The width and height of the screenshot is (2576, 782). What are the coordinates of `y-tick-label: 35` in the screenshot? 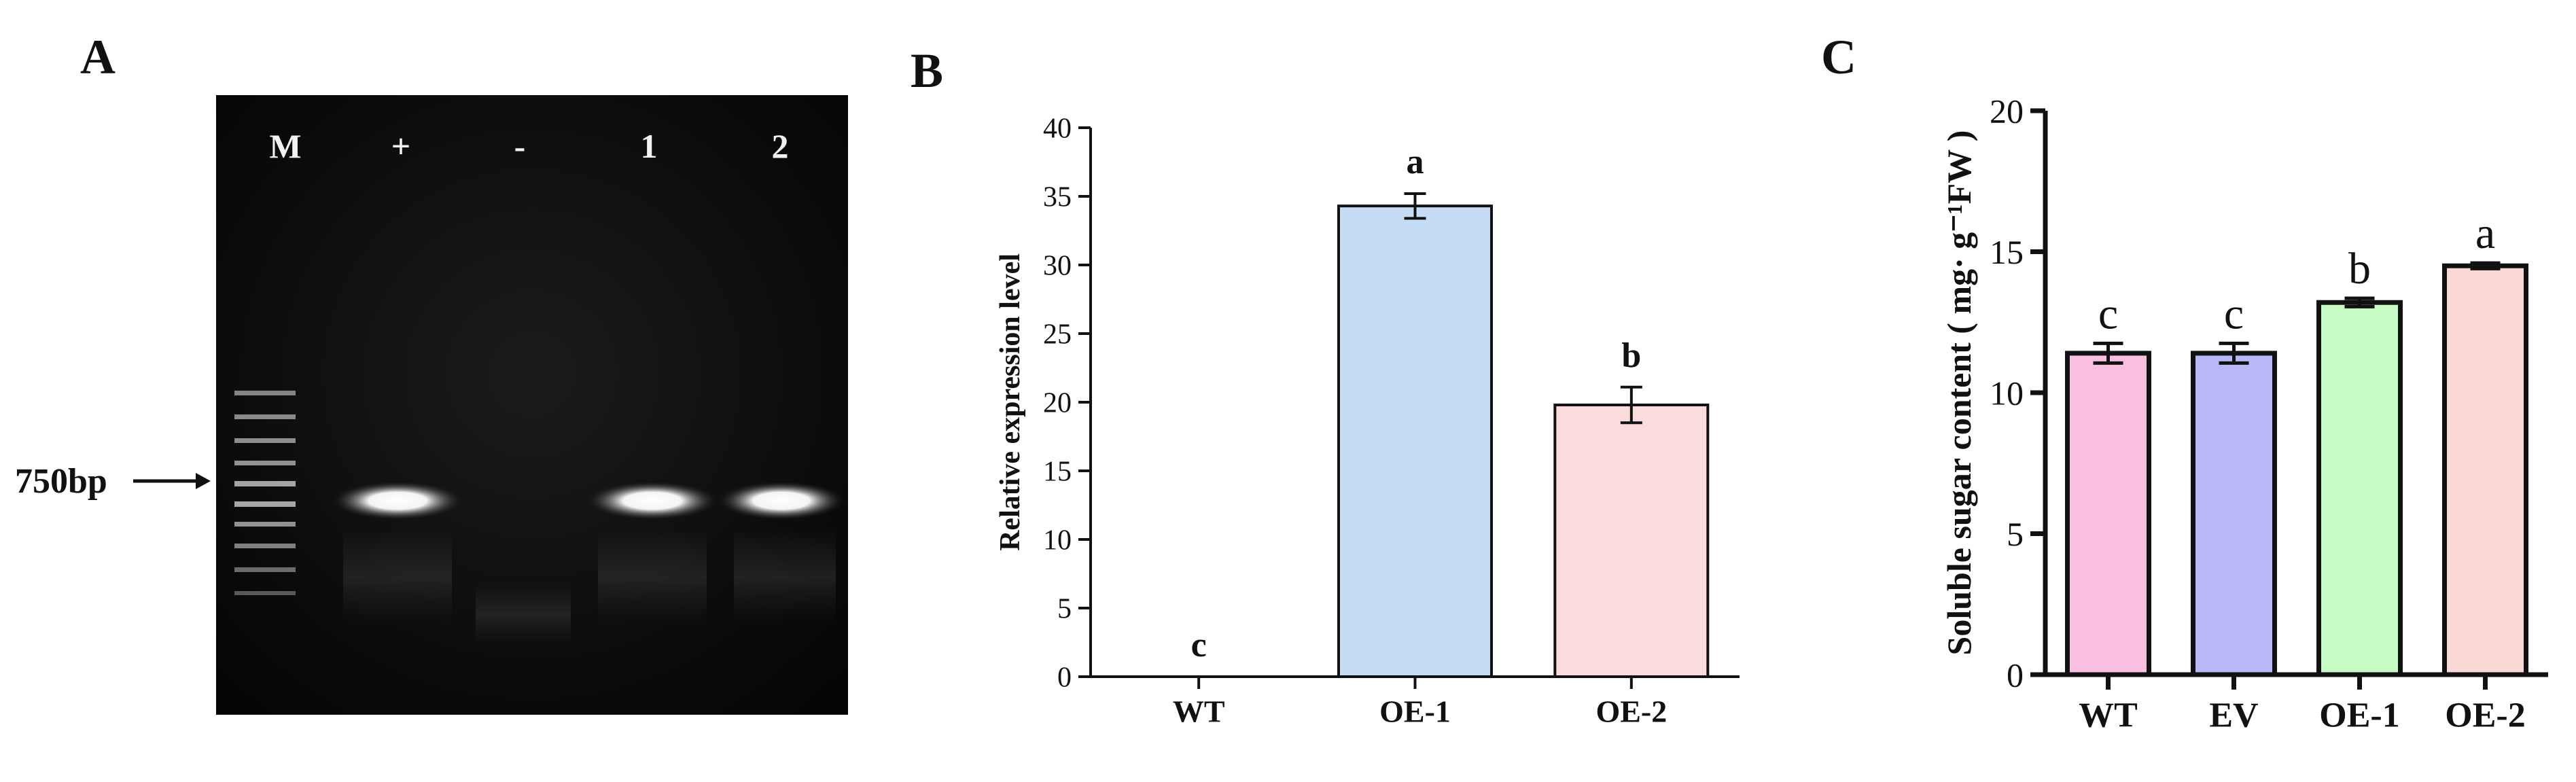 It's located at (1057, 197).